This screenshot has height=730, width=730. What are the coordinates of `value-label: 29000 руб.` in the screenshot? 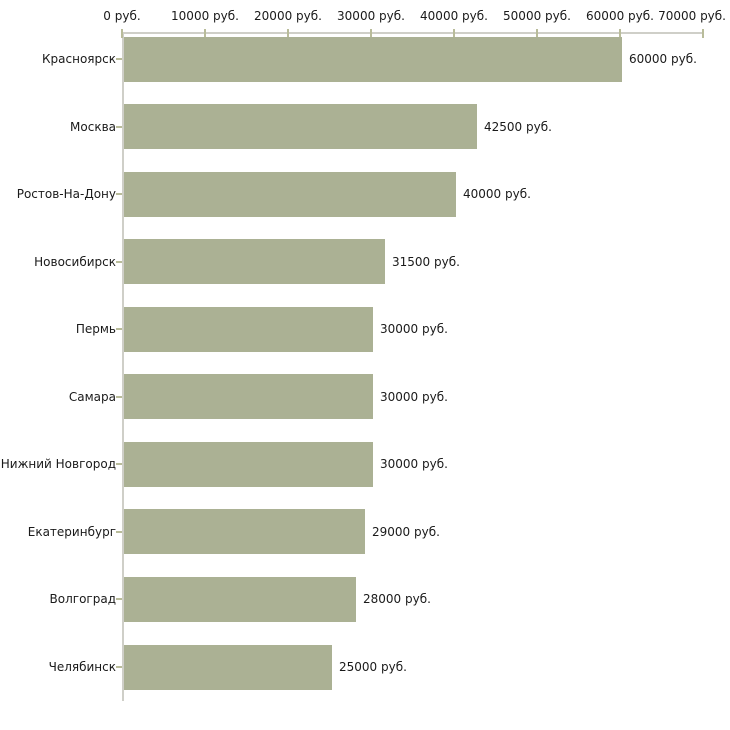 It's located at (406, 532).